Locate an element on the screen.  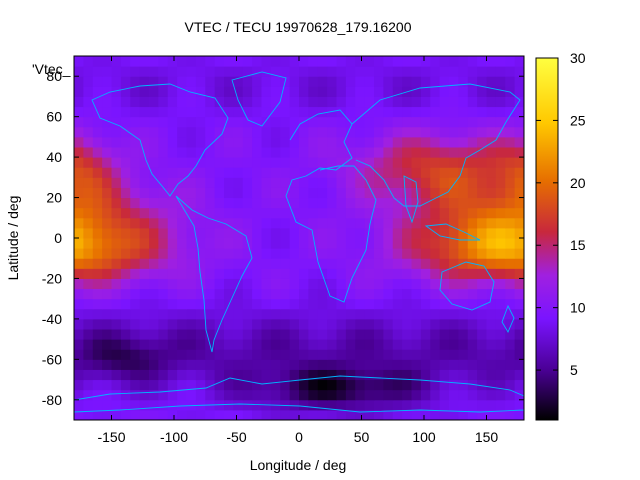
x-tick-label: 100 is located at coordinates (424, 437).